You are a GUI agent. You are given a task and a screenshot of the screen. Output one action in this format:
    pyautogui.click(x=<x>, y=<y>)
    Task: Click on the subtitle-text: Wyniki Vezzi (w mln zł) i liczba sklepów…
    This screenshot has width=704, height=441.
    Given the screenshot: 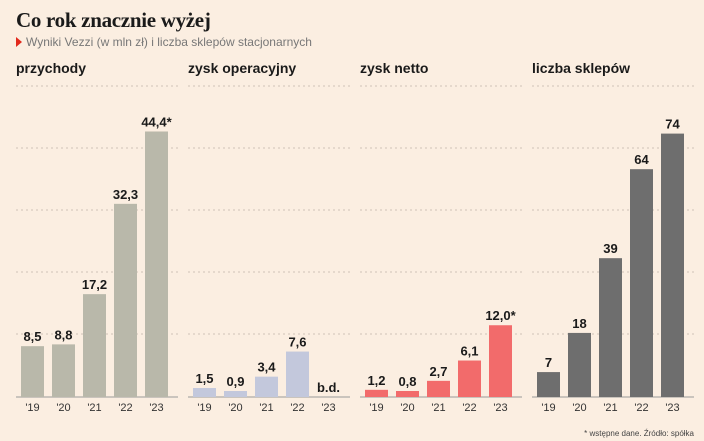 What is the action you would take?
    pyautogui.click(x=169, y=42)
    